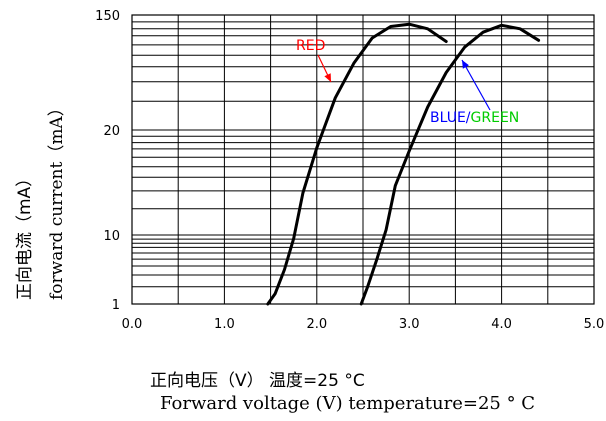 Image resolution: width=606 pixels, height=421 pixels. What do you see at coordinates (257, 381) in the screenshot?
I see `x-axis-label-cn: 正向电压（V） 温度=25 °C` at bounding box center [257, 381].